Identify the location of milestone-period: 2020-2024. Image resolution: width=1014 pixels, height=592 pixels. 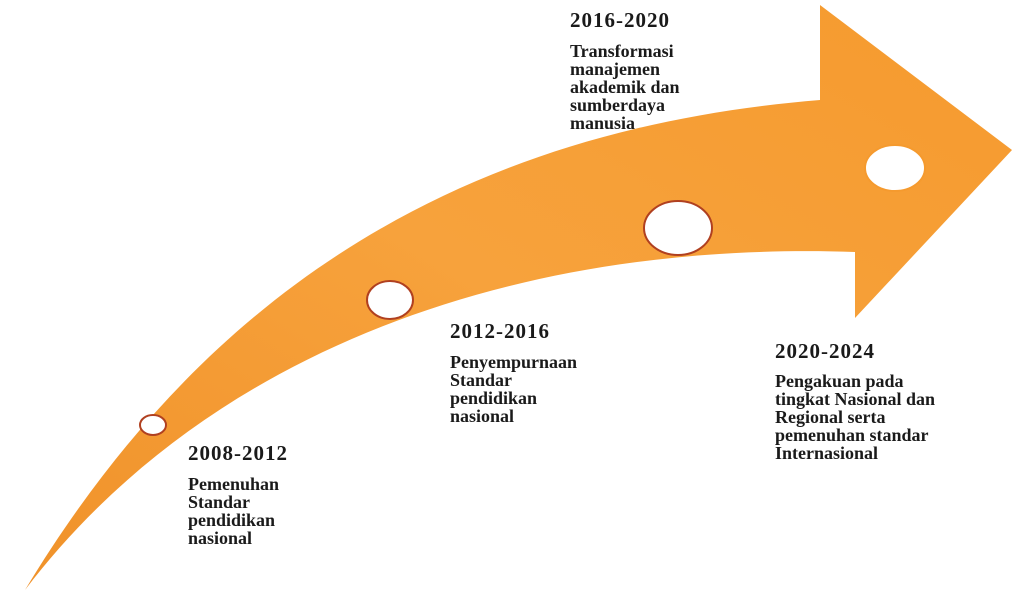
(825, 351).